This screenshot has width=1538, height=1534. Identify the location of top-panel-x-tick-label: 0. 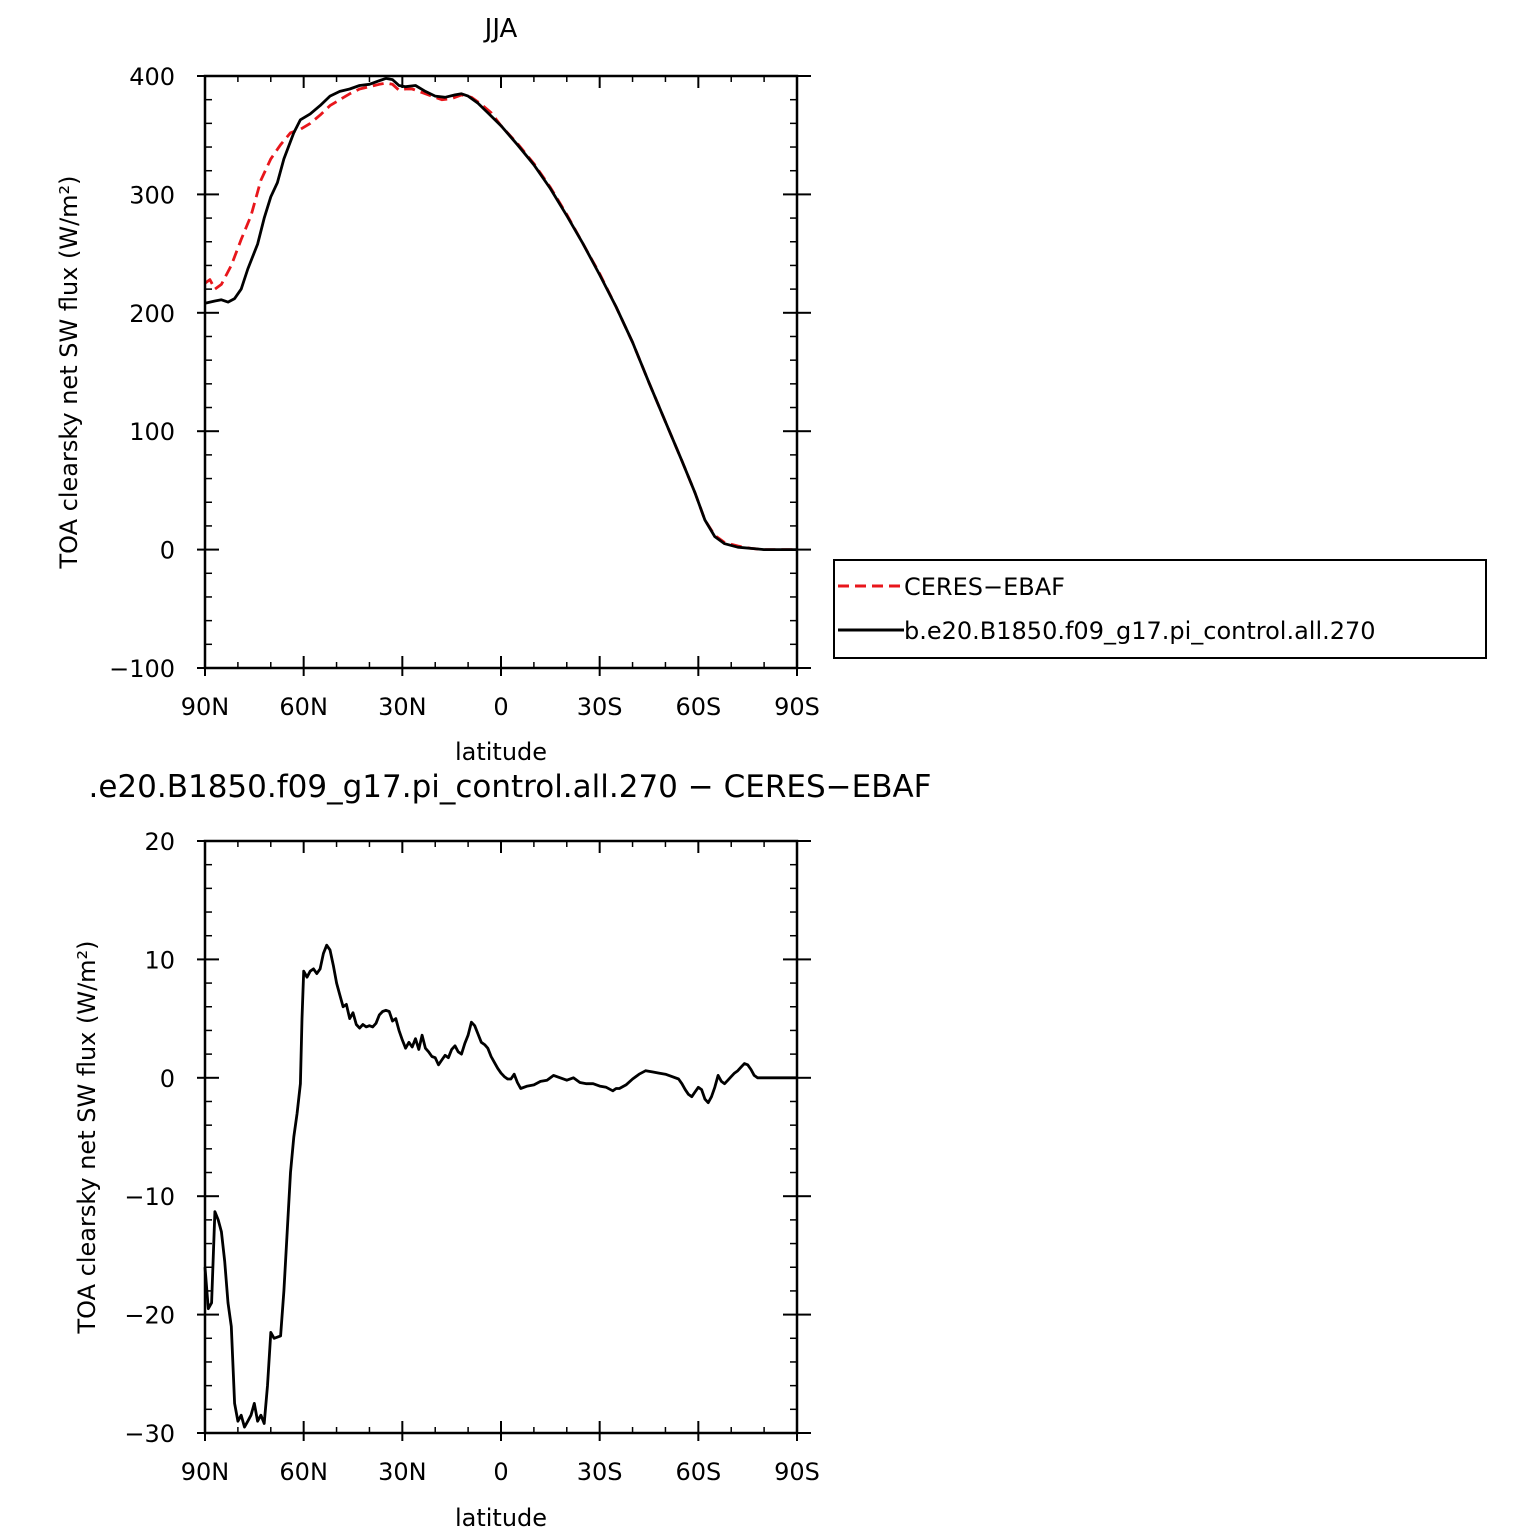
(500, 707).